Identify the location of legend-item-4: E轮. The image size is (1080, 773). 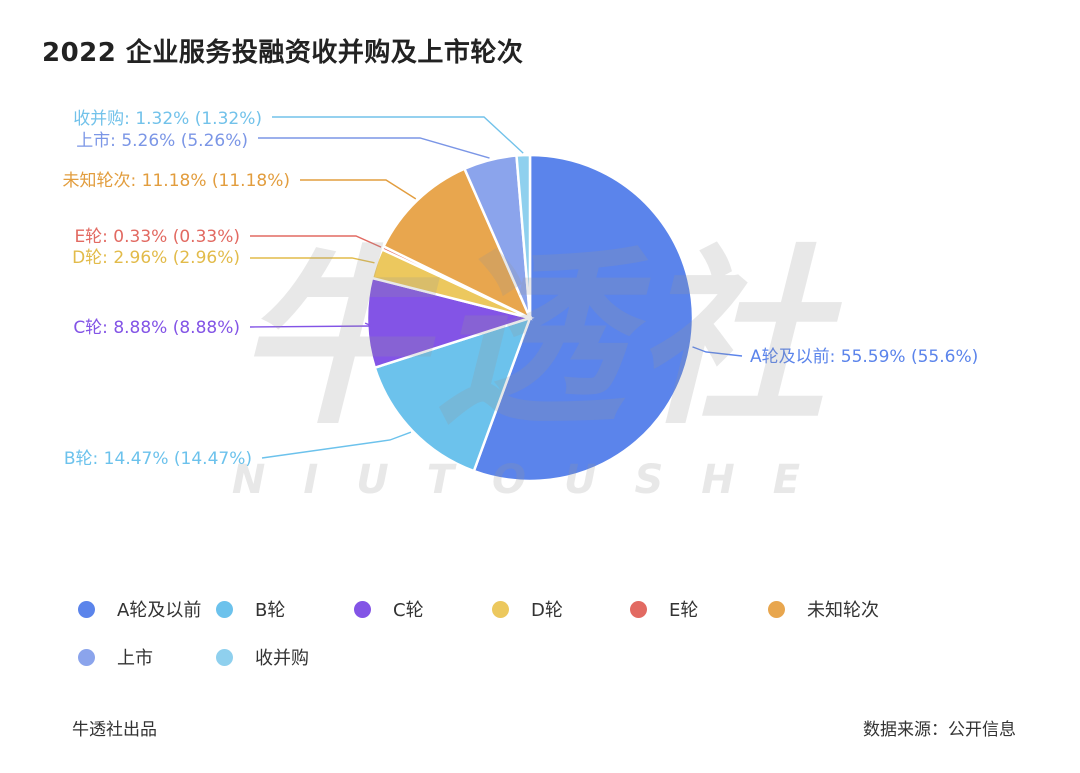
(699, 609).